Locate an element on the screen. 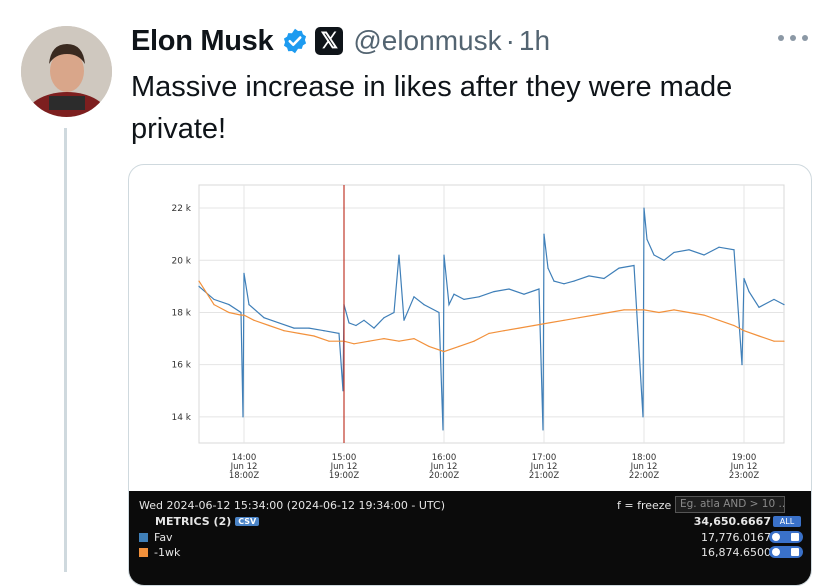  metric-value: 17,776.0167 is located at coordinates (736, 537).